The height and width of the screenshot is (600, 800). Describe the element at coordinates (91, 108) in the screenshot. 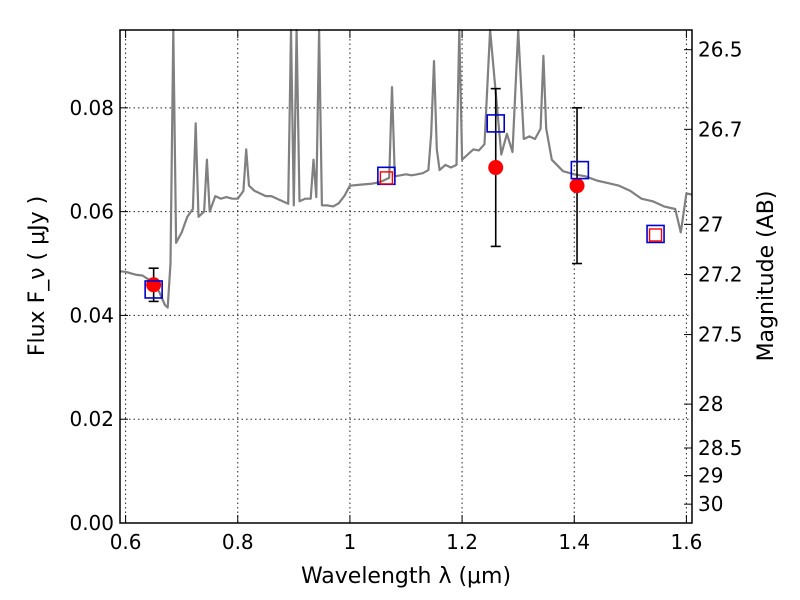

I see `y-tick-label: 0.08` at that location.